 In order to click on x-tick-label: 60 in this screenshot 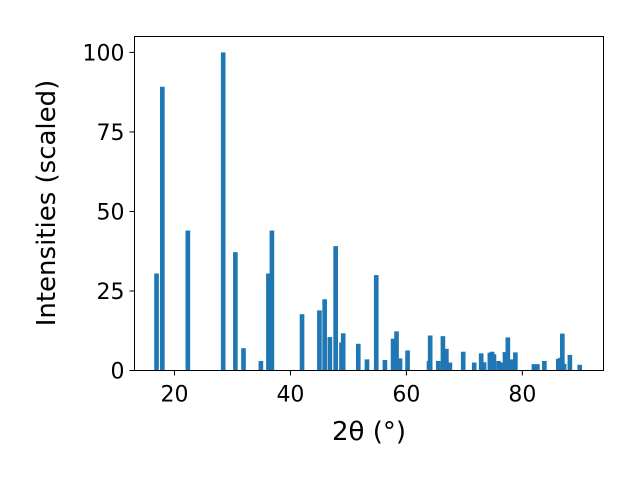, I will do `click(406, 395)`.